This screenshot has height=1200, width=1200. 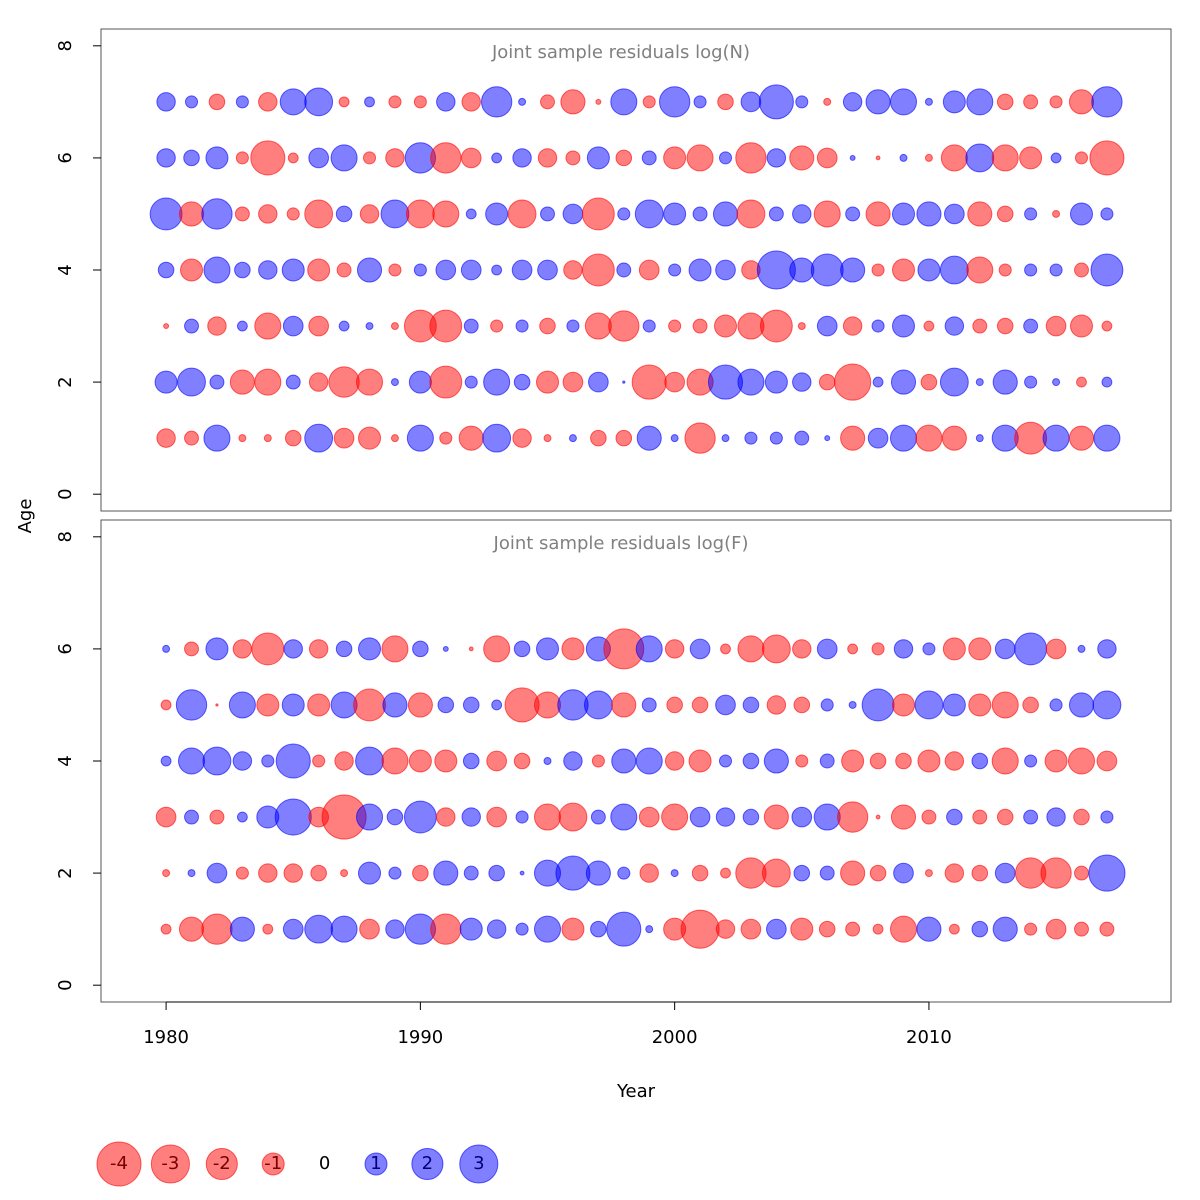 What do you see at coordinates (621, 543) in the screenshot?
I see `panel-title: Joint sample residuals log(F)` at bounding box center [621, 543].